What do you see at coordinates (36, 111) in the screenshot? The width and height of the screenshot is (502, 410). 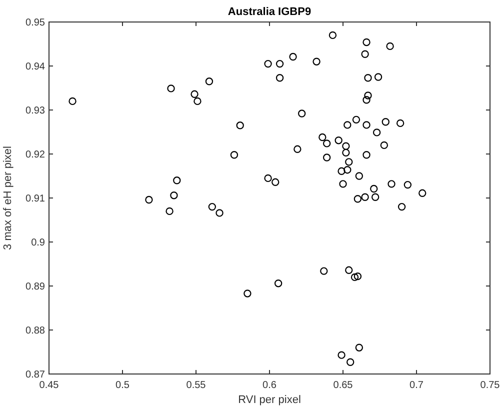 I see `y-tick-label: 0.93` at bounding box center [36, 111].